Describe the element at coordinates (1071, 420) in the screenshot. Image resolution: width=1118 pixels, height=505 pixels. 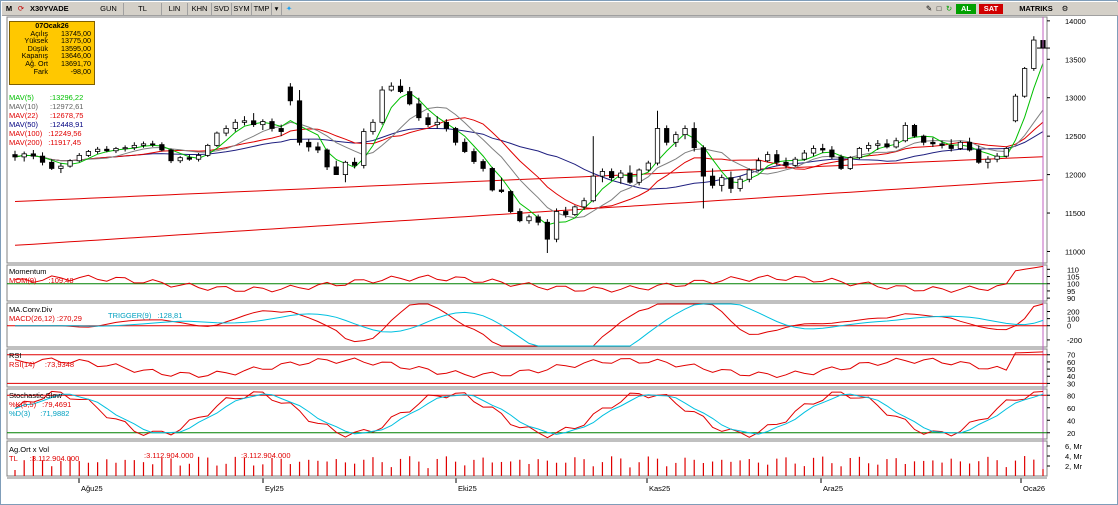
I see `stoch-tick-label: 40` at that location.